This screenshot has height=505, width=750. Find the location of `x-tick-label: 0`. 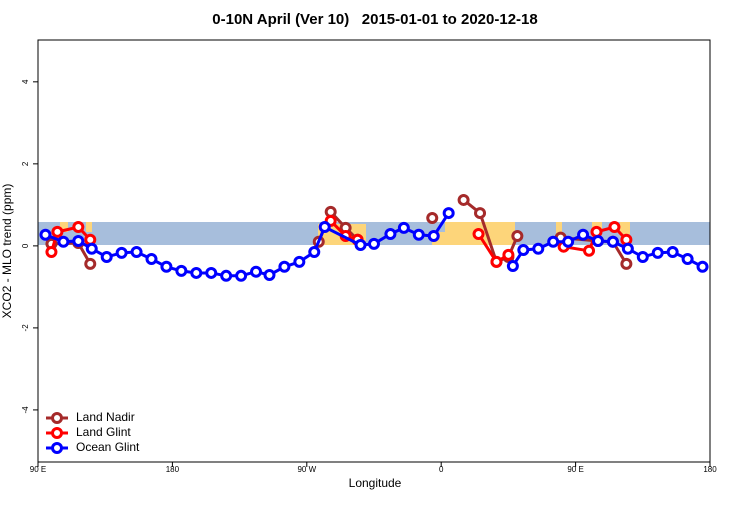

x-tick-label: 0 is located at coordinates (441, 469).